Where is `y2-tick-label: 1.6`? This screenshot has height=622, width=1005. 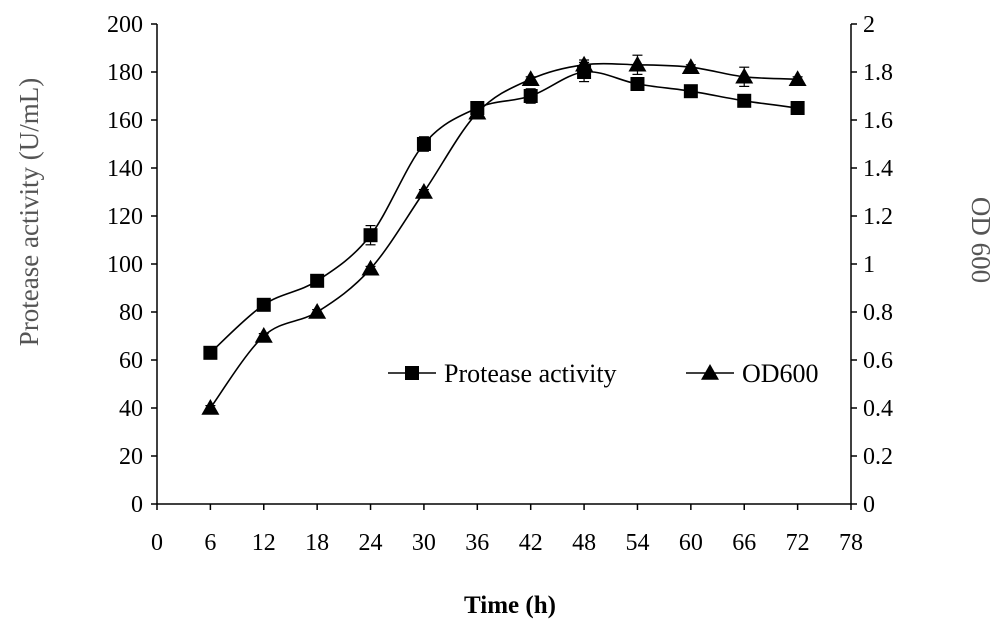
y2-tick-label: 1.6 is located at coordinates (878, 121).